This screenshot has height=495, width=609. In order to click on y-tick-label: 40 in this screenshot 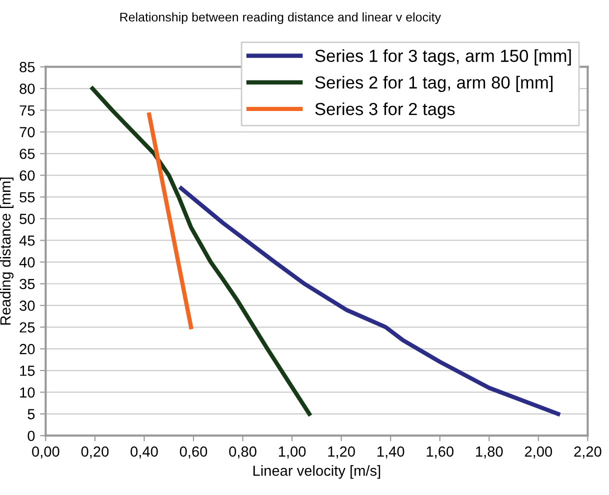, I will do `click(27, 262)`.